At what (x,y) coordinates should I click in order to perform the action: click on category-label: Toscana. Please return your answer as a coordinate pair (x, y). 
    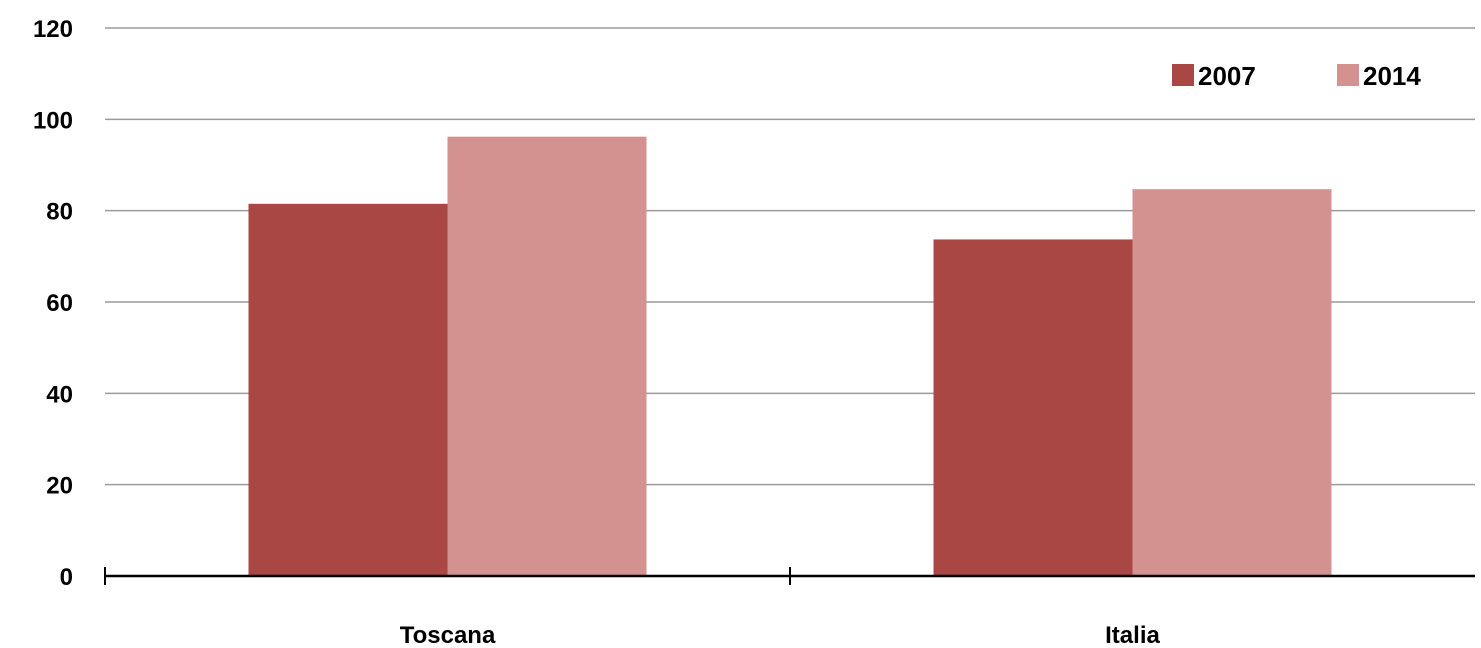
    Looking at the image, I should click on (448, 635).